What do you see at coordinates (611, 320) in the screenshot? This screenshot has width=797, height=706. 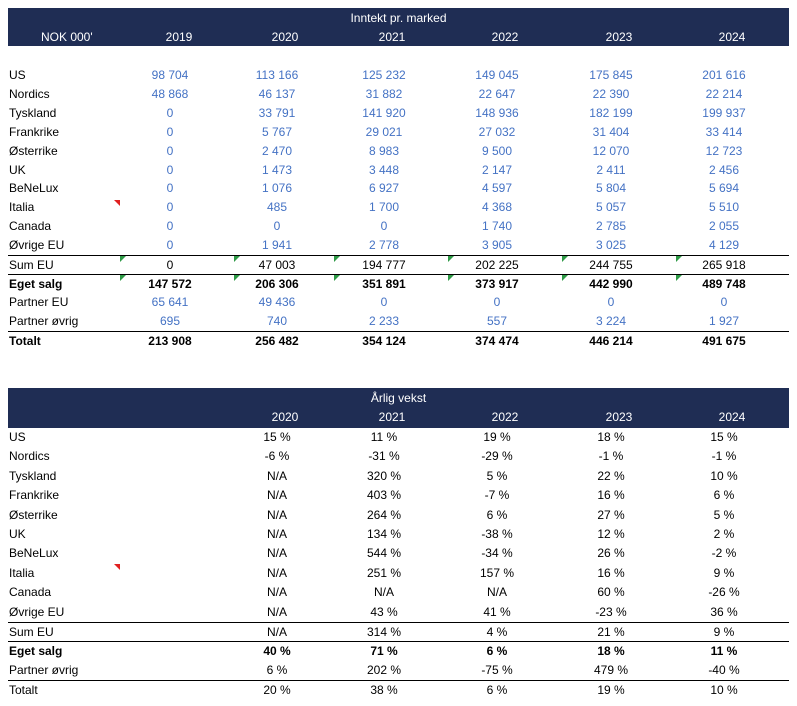 I see `value-cell: 3 224` at bounding box center [611, 320].